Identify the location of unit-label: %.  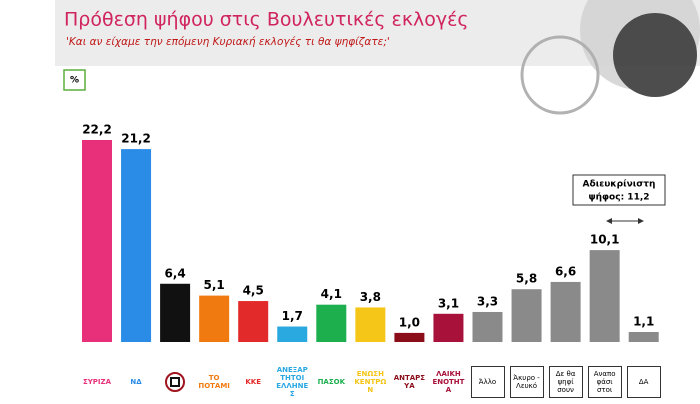
(74, 81).